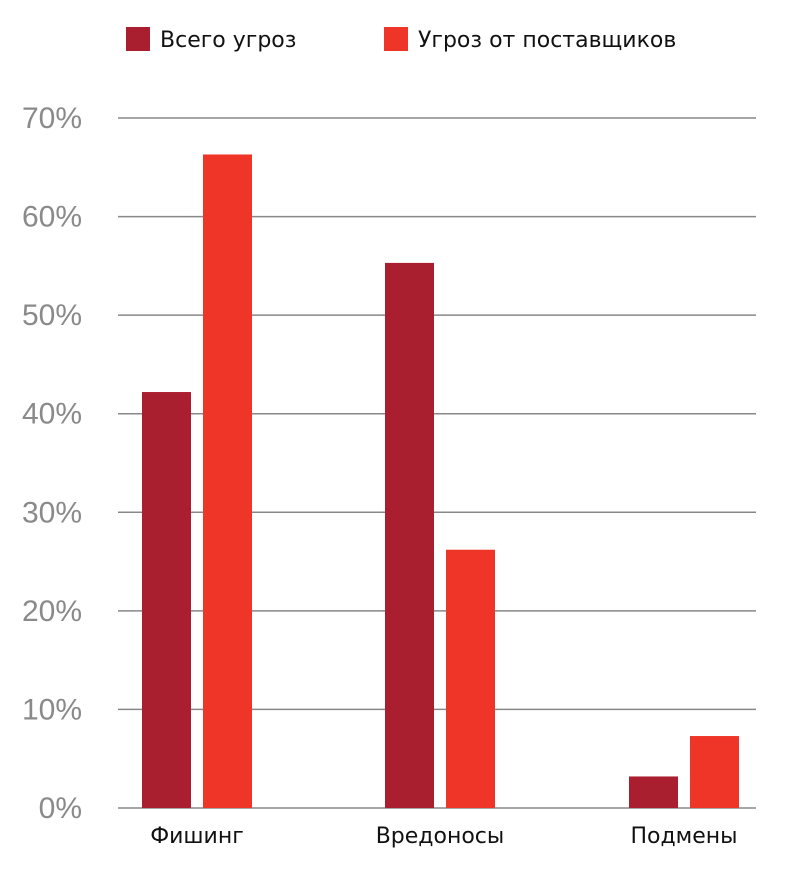 Image resolution: width=808 pixels, height=878 pixels. What do you see at coordinates (52, 315) in the screenshot?
I see `y-tick-label: 50%` at bounding box center [52, 315].